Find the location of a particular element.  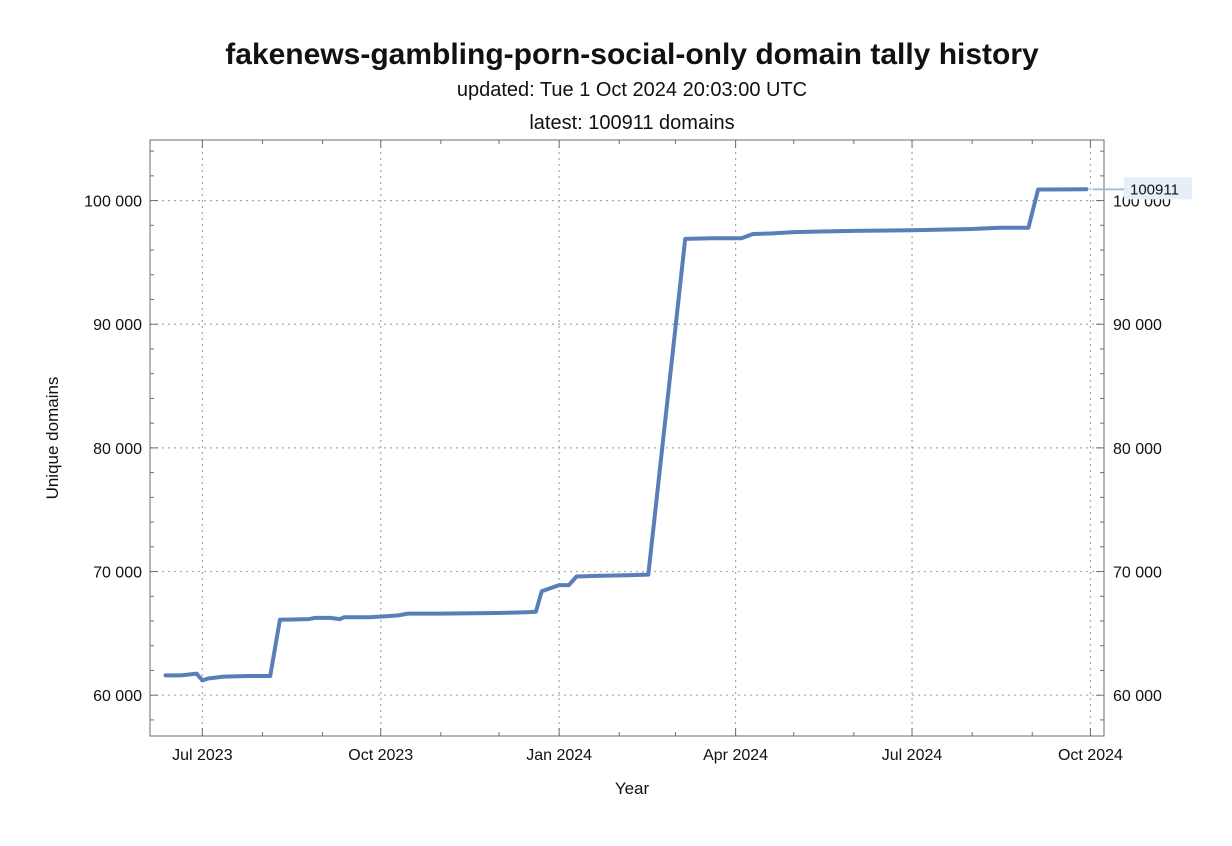

y-tick-label-right: 60 000 is located at coordinates (1137, 696).